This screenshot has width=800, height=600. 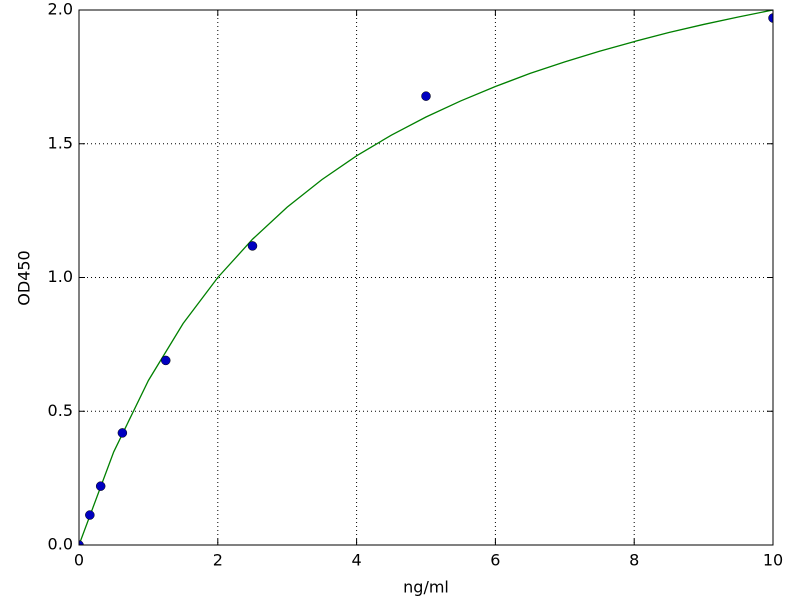 What do you see at coordinates (60, 9) in the screenshot?
I see `y-tick-label: 2.0` at bounding box center [60, 9].